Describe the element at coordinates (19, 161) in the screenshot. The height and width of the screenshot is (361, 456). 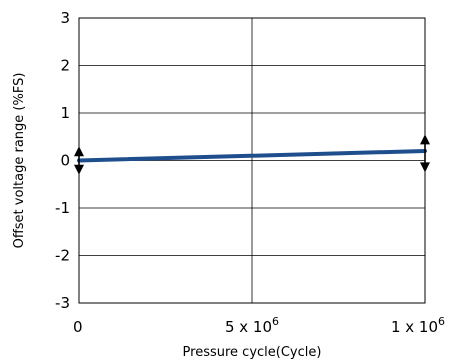
I see `y-axis-title: Offset voltage range (%FS)` at that location.